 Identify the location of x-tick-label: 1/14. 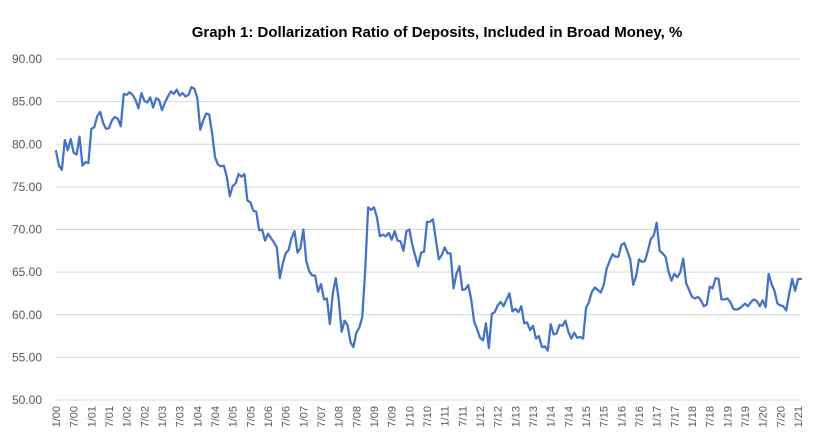
(552, 416).